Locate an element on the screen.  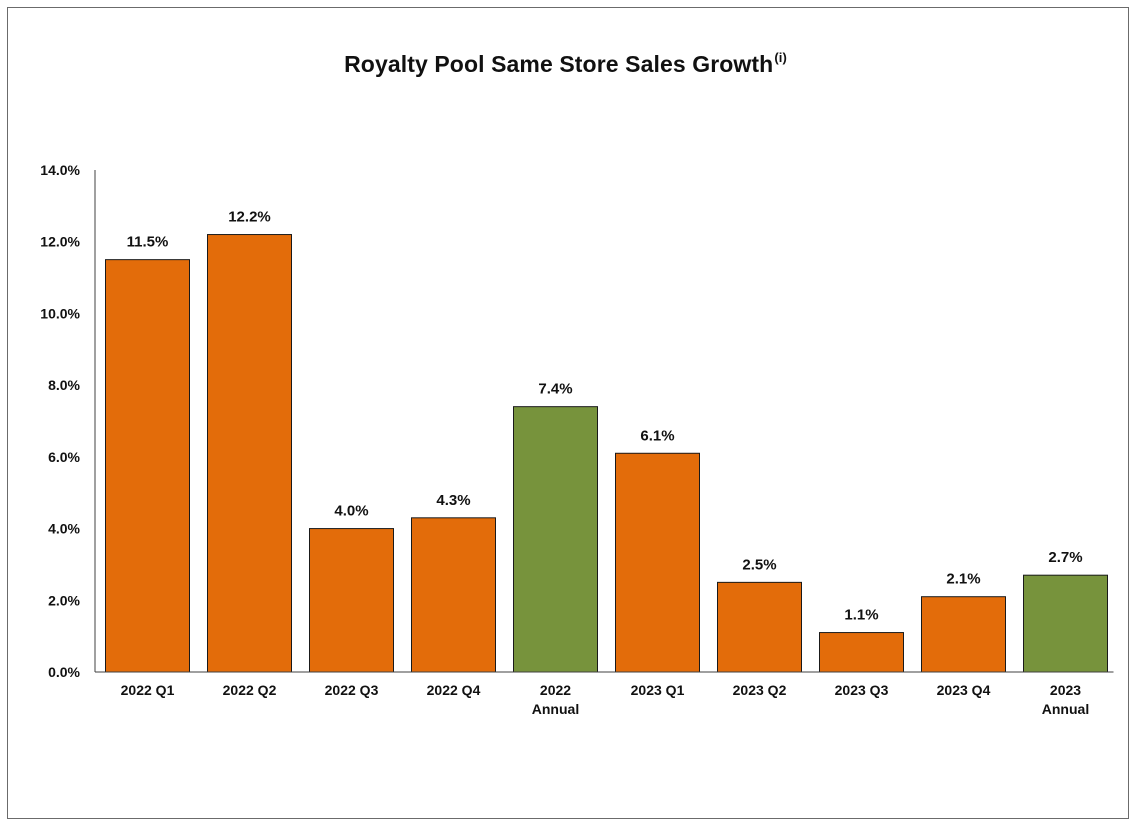
y-tick-label: 2.0% is located at coordinates (64, 600).